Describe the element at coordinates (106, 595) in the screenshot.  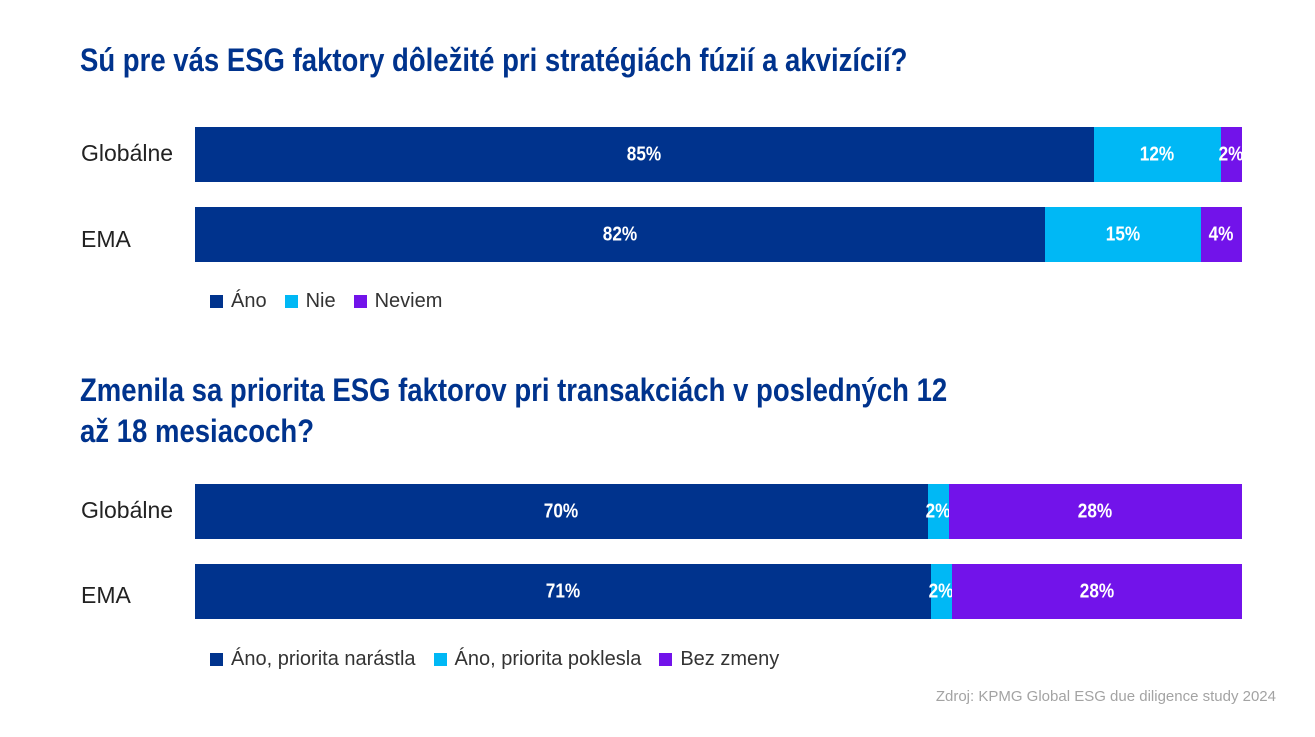
I see `chart-2-row-label-1: EMA` at that location.